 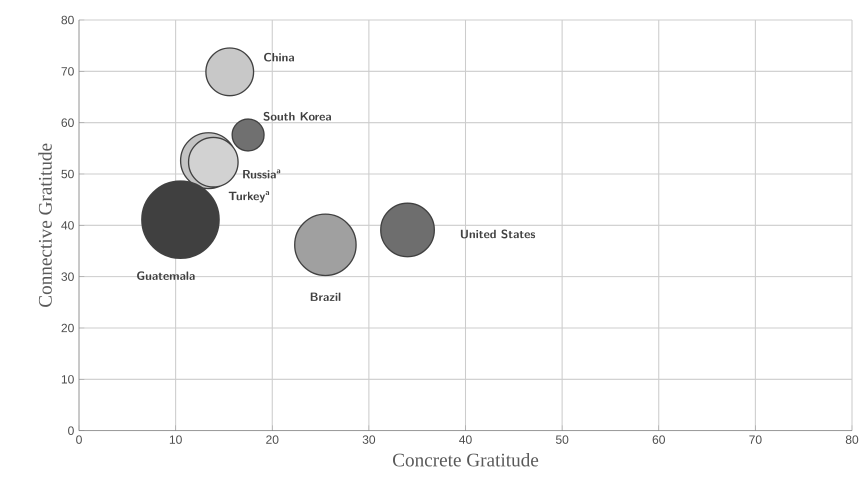 What do you see at coordinates (658, 439) in the screenshot?
I see `x-tick-label: 60` at bounding box center [658, 439].